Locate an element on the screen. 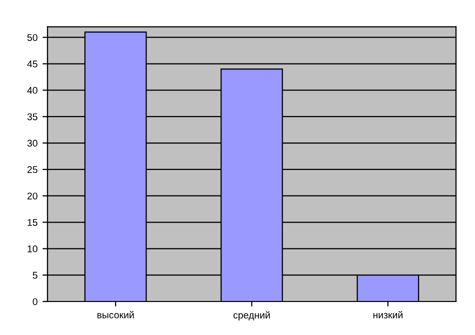 The height and width of the screenshot is (335, 475). y-tick-label: 10 is located at coordinates (33, 248).